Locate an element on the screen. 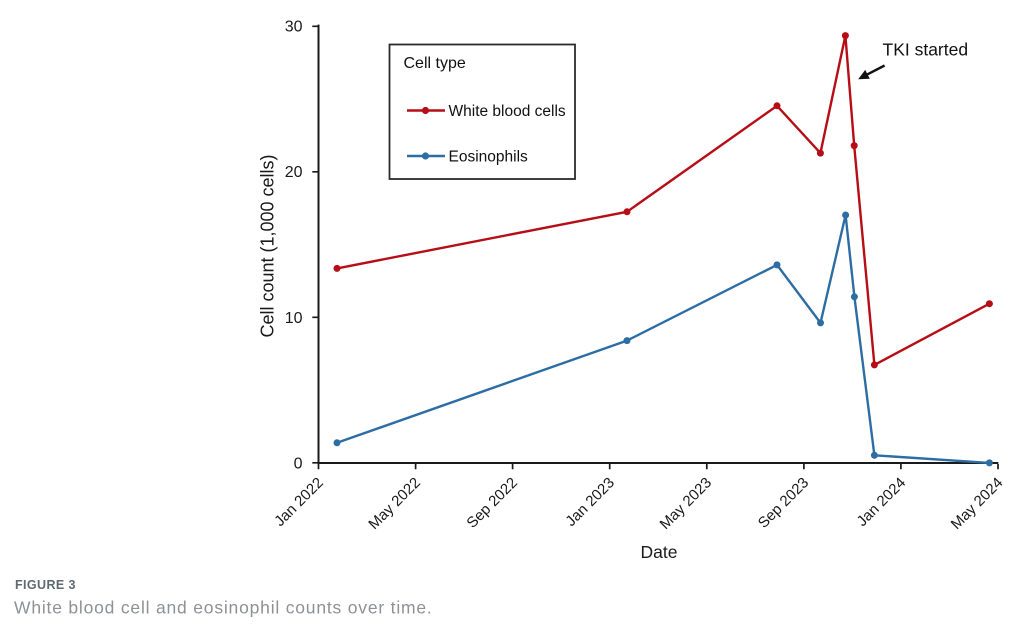 The image size is (1036, 633). svg-text: 30 is located at coordinates (294, 26).